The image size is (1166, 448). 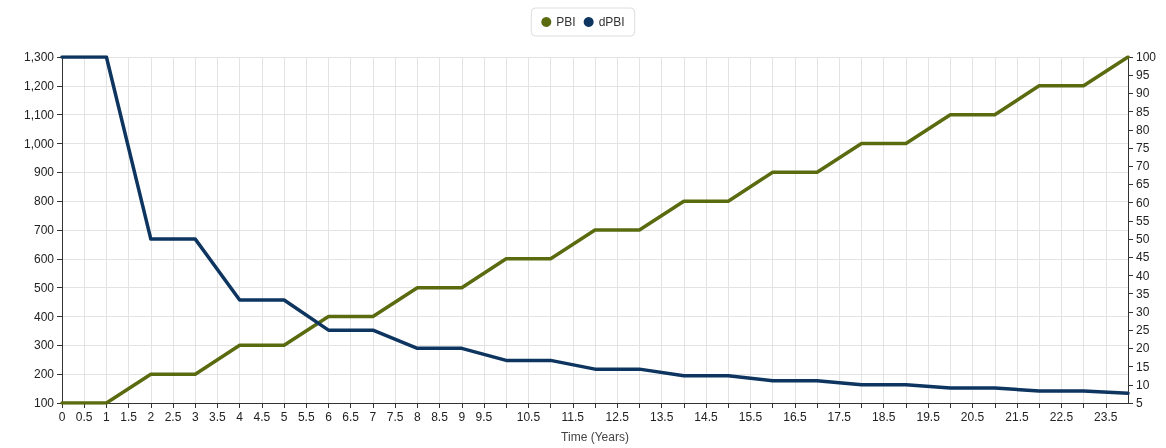 I want to click on y-tick-label: 700, so click(x=44, y=230).